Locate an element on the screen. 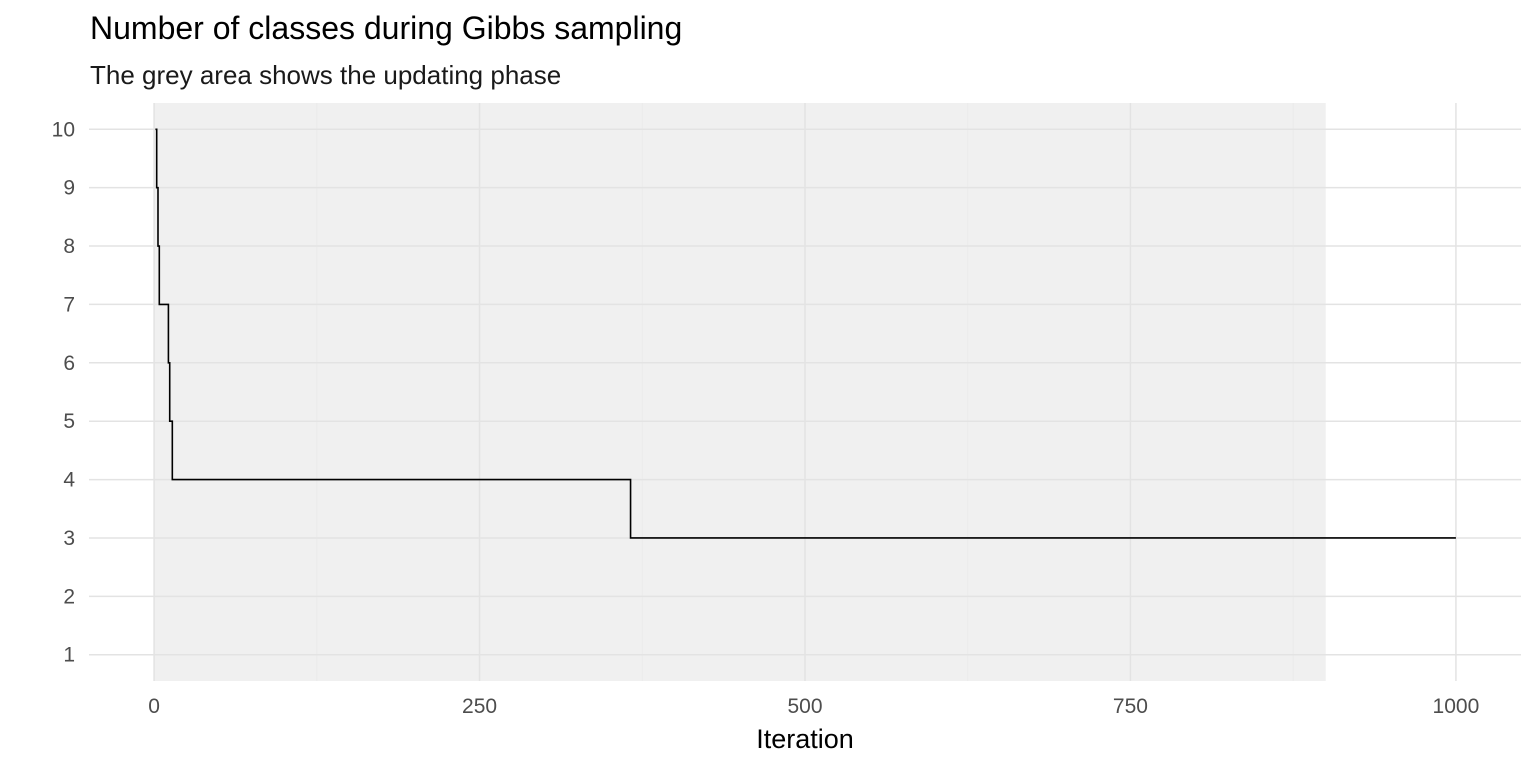  x-tick-label: 750 is located at coordinates (1130, 706).